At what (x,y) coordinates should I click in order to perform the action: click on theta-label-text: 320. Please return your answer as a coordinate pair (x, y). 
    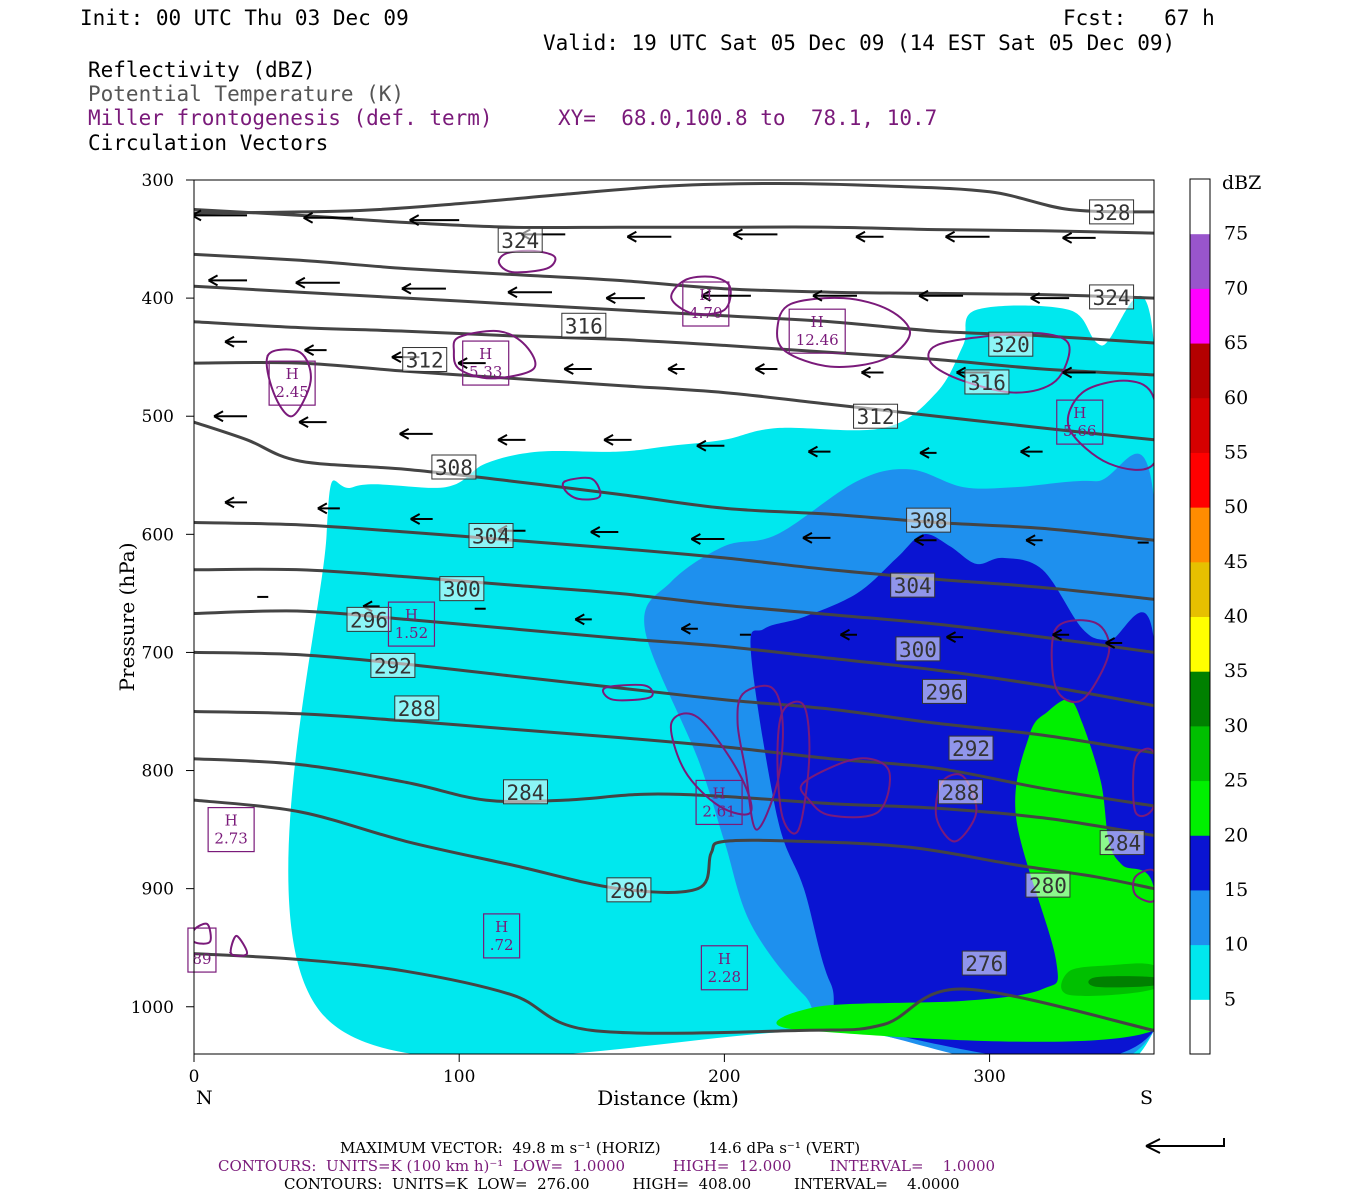
    Looking at the image, I should click on (1011, 345).